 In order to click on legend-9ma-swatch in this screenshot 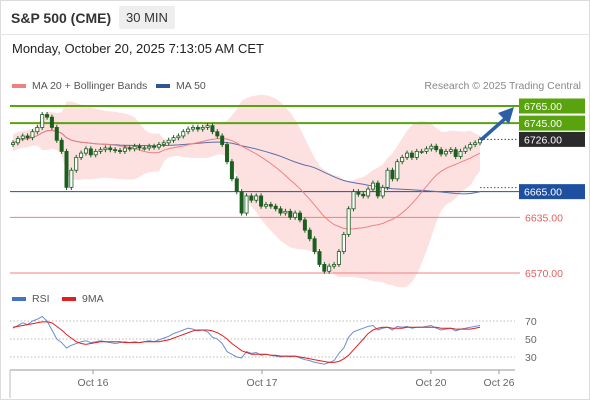, I will do `click(69, 299)`.